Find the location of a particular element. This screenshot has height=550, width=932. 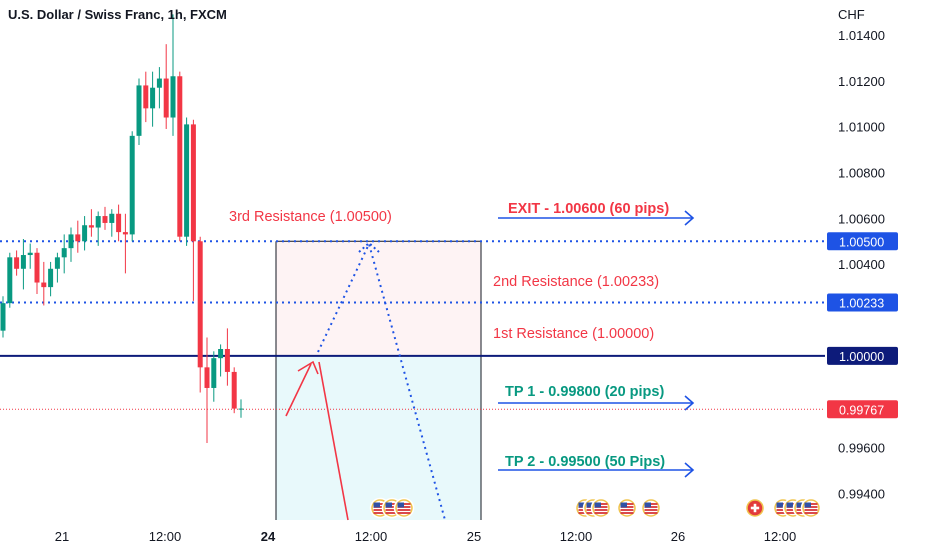

price-badge-1st-resistance: 1.00000 is located at coordinates (861, 357).